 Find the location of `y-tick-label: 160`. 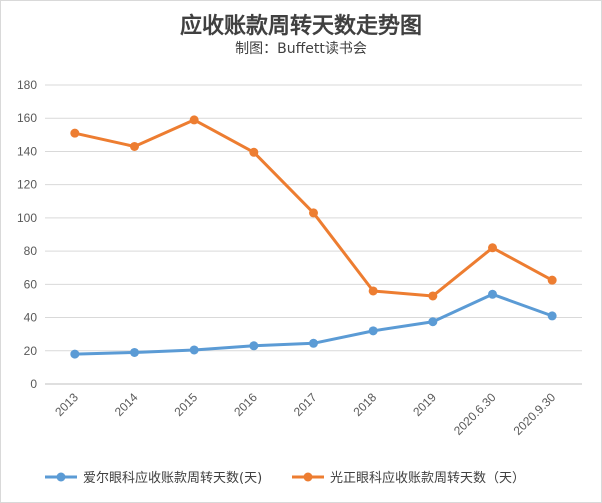

y-tick-label: 160 is located at coordinates (27, 118).